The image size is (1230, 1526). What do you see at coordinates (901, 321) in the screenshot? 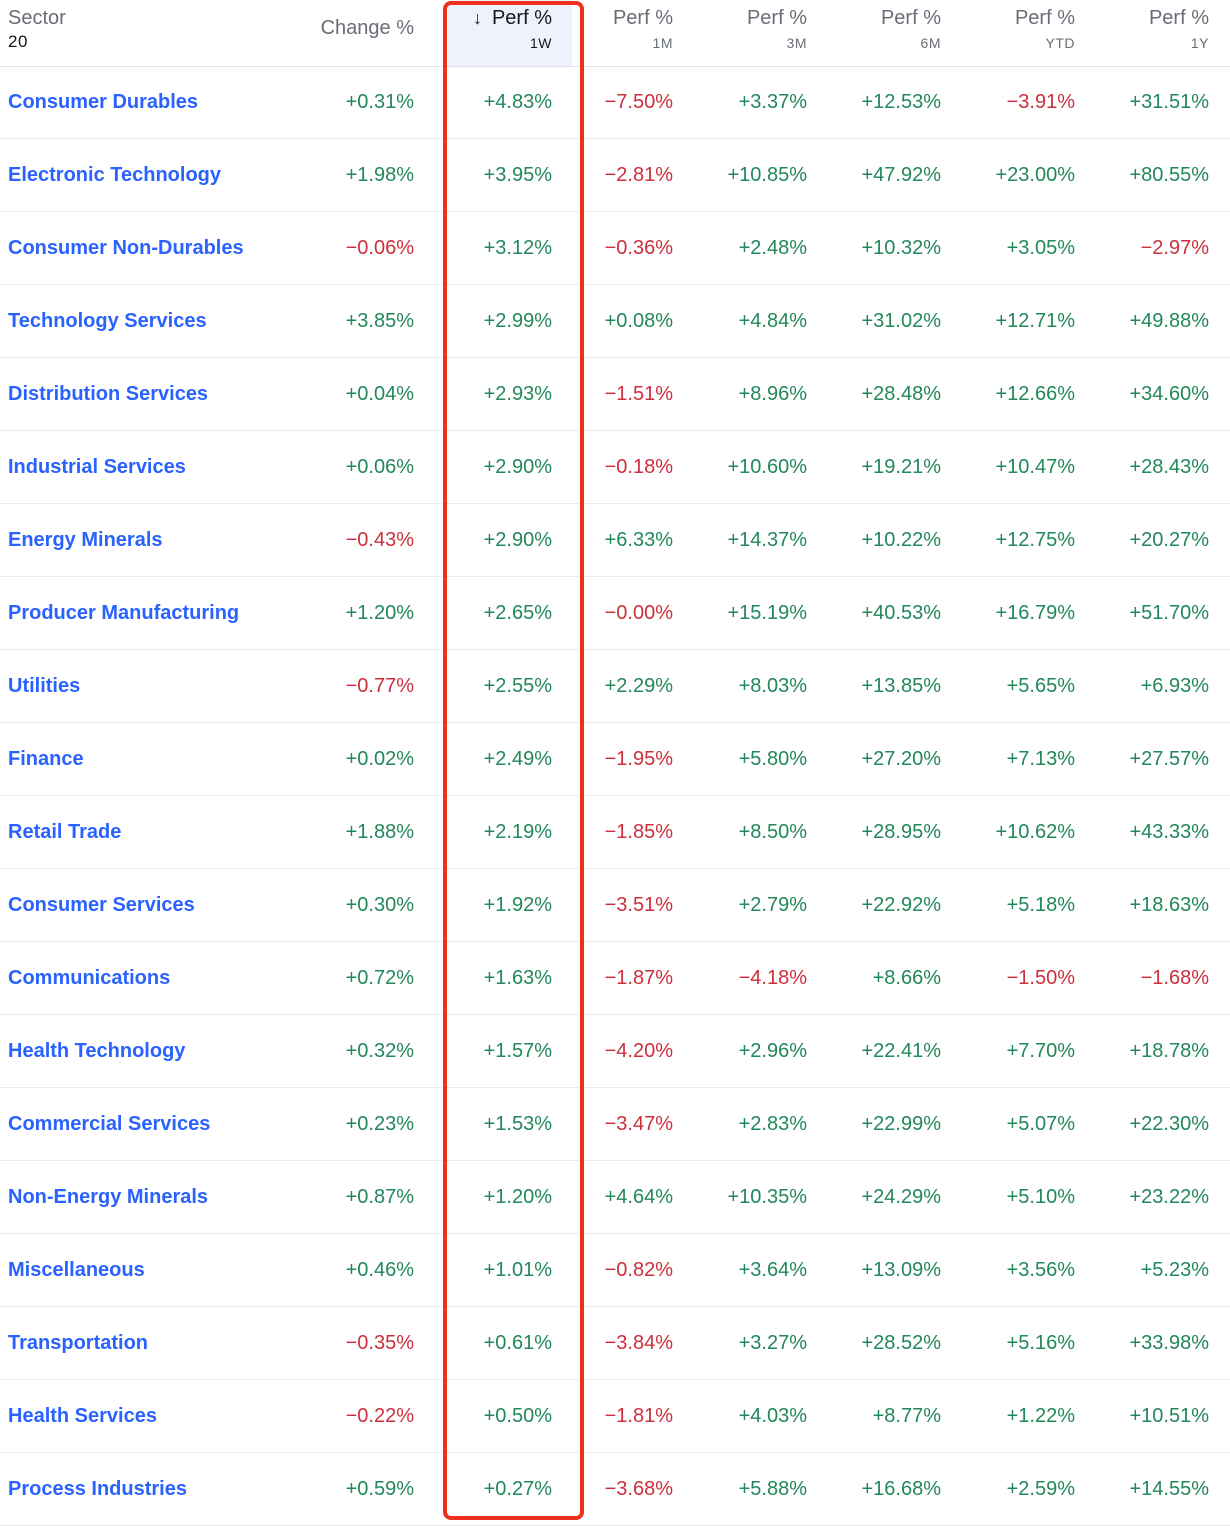
I see `cell-perf-6m: +31.02%` at bounding box center [901, 321].